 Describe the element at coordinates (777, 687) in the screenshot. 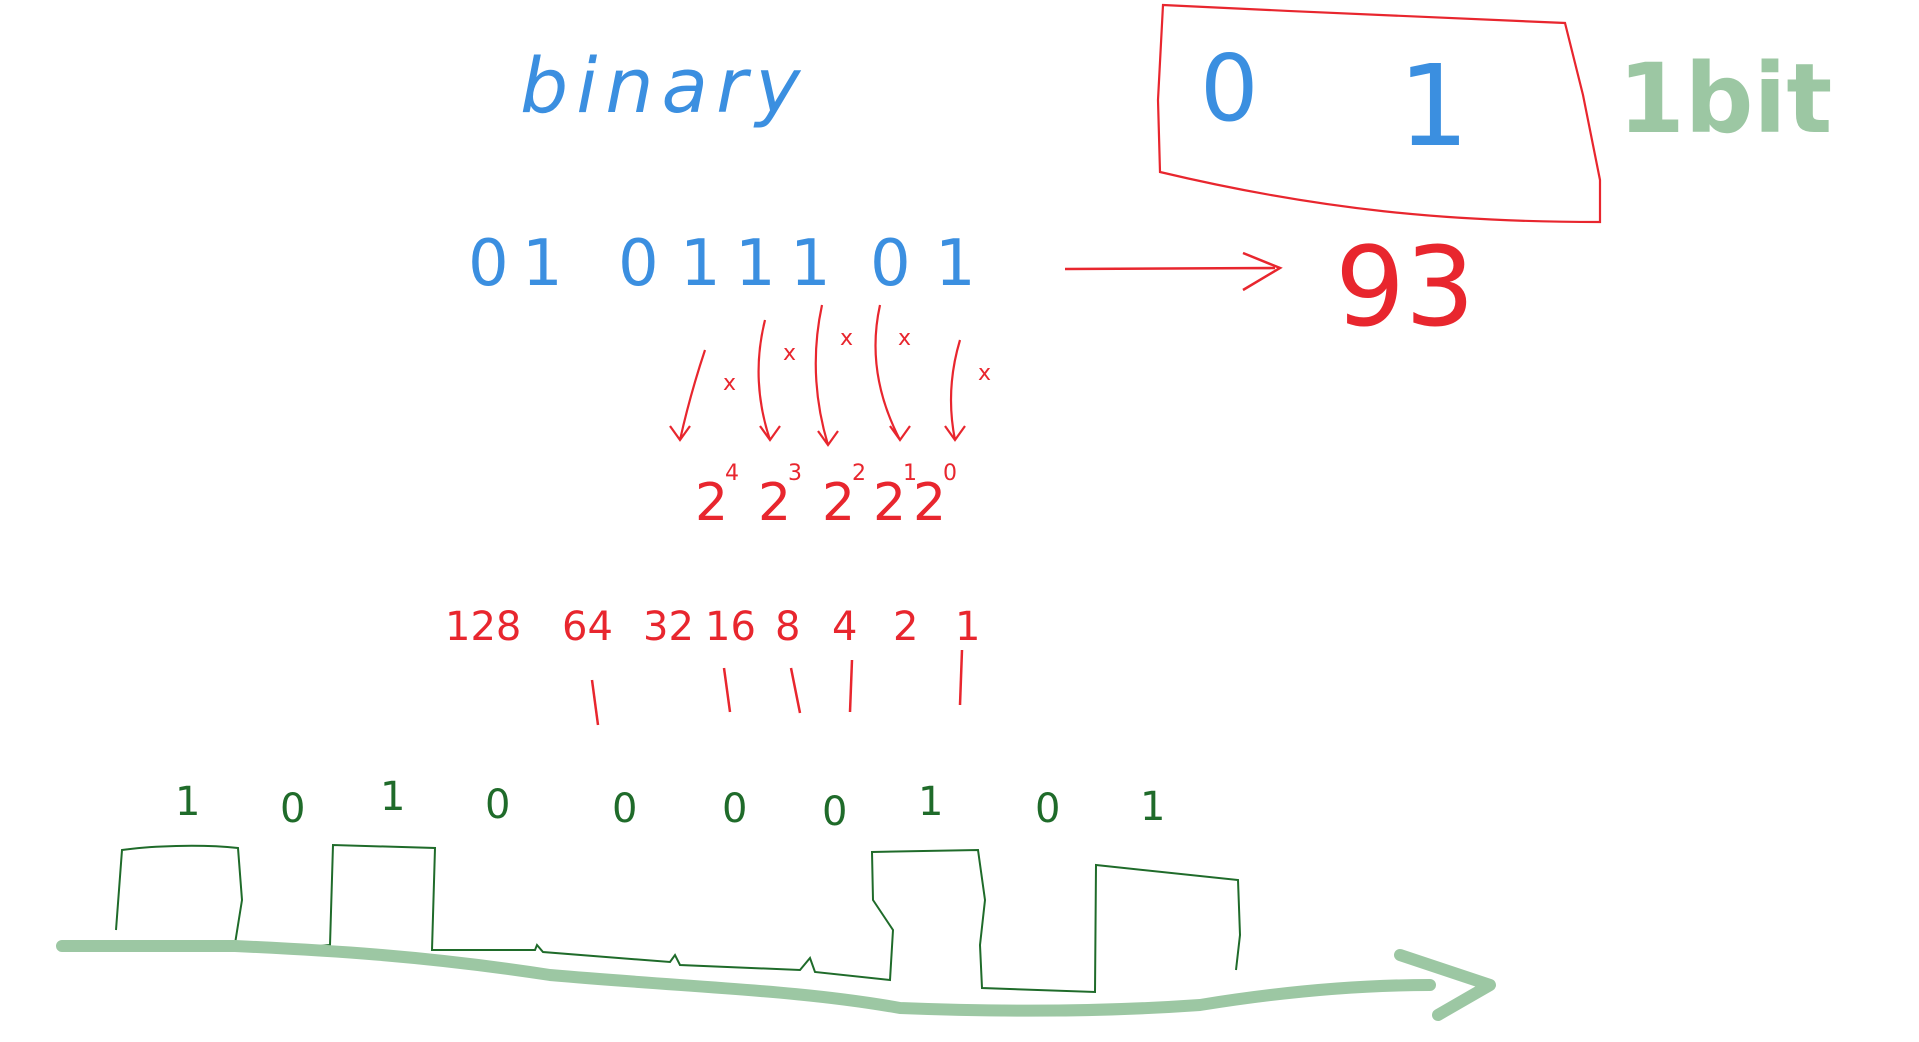

I see `place-value-ticks` at that location.